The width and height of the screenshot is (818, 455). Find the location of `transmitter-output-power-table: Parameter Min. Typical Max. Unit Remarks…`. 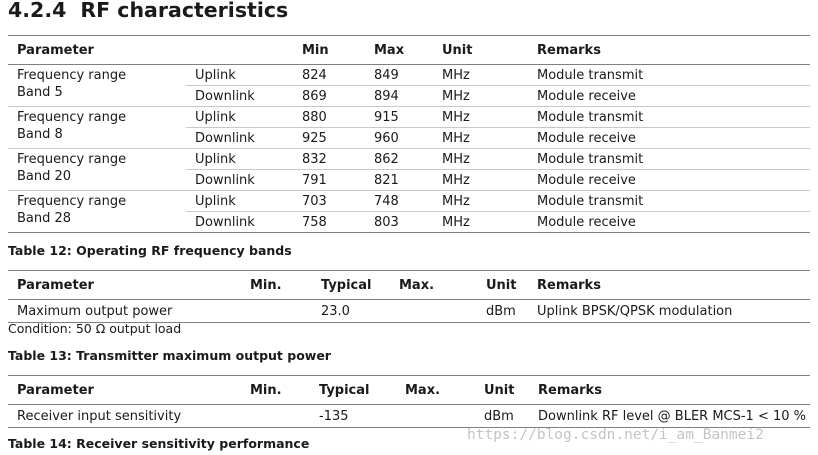

transmitter-output-power-table: Parameter Min. Typical Max. Unit Remarks… is located at coordinates (409, 296).